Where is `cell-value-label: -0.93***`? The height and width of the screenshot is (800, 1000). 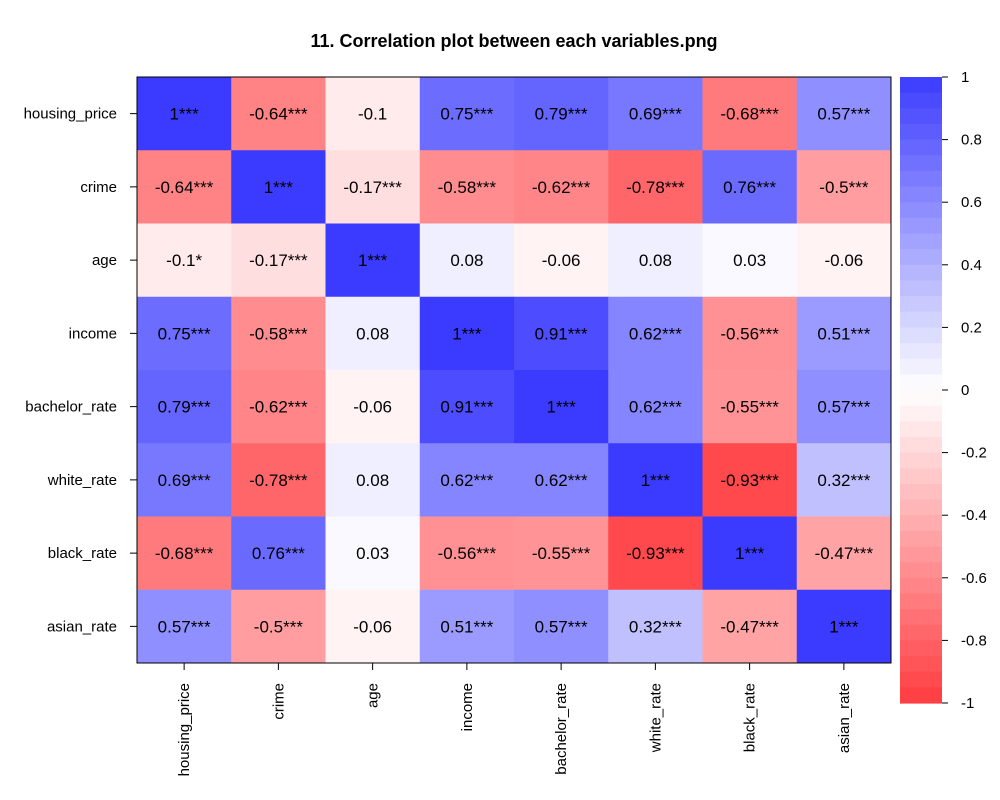 cell-value-label: -0.93*** is located at coordinates (749, 480).